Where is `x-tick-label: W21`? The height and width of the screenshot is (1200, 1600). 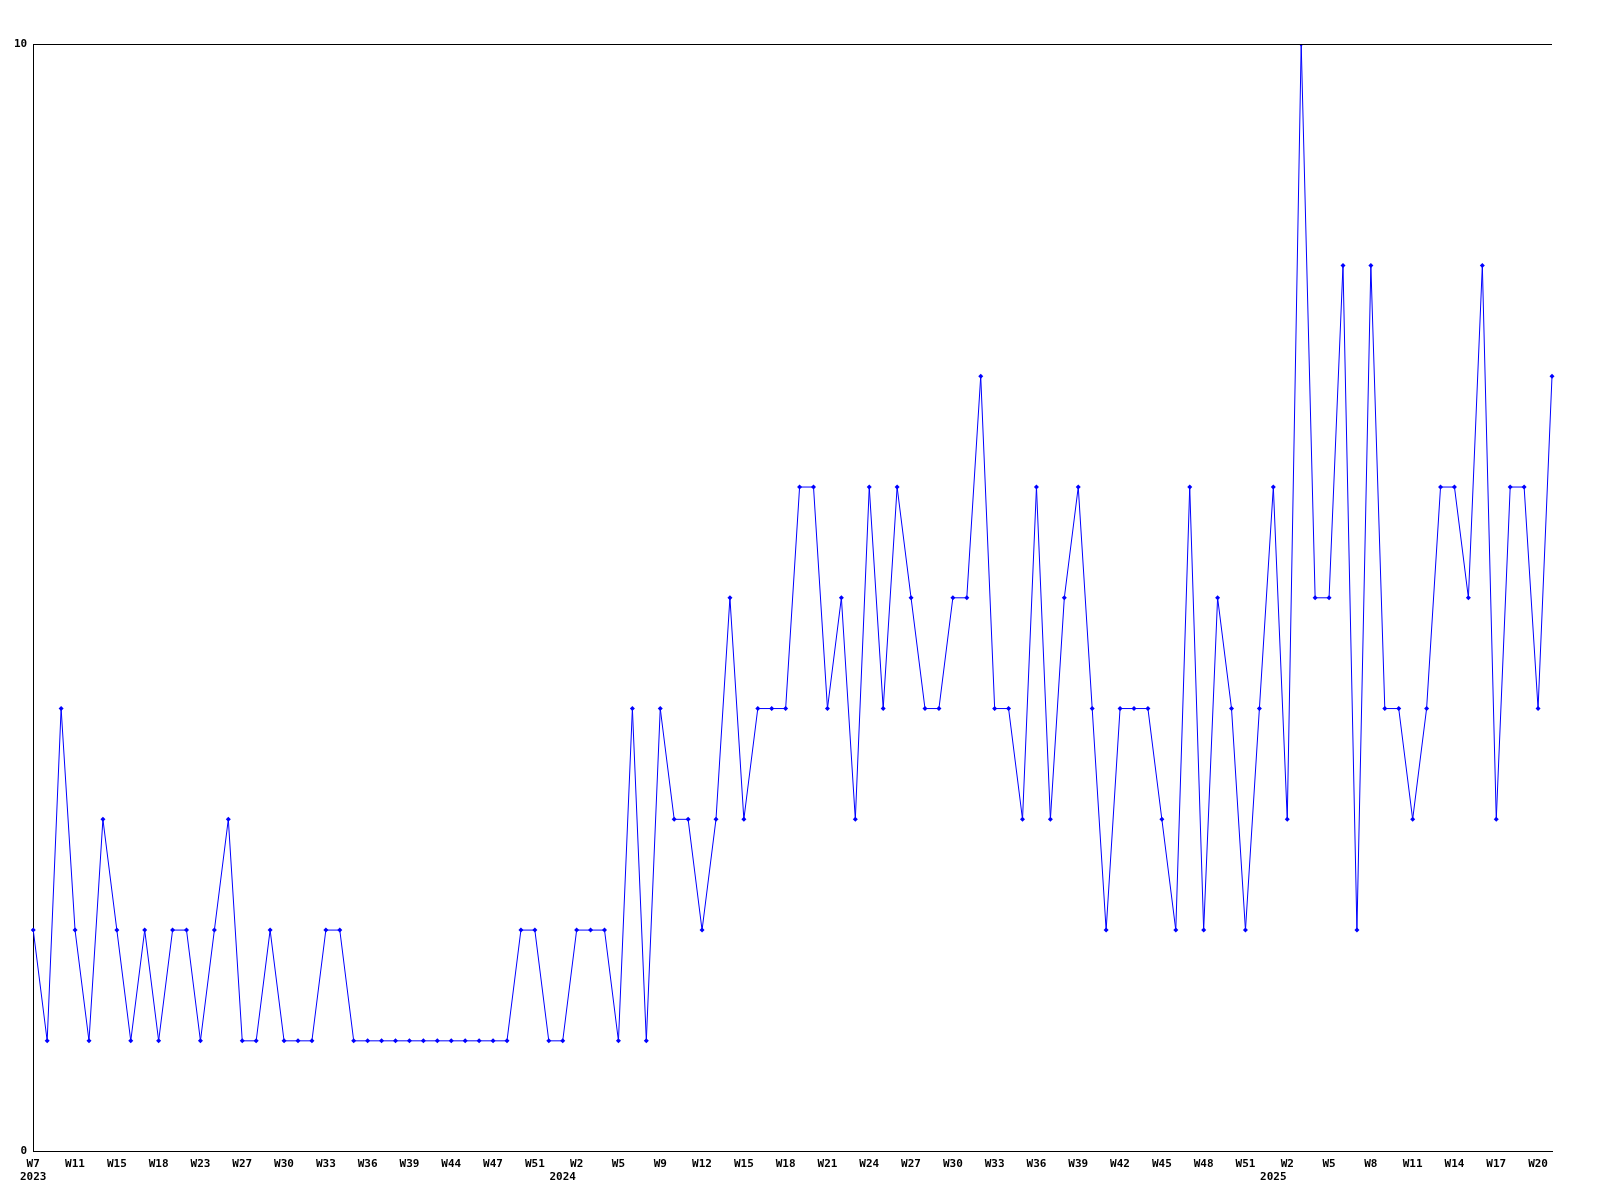
x-tick-label: W21 is located at coordinates (827, 1164).